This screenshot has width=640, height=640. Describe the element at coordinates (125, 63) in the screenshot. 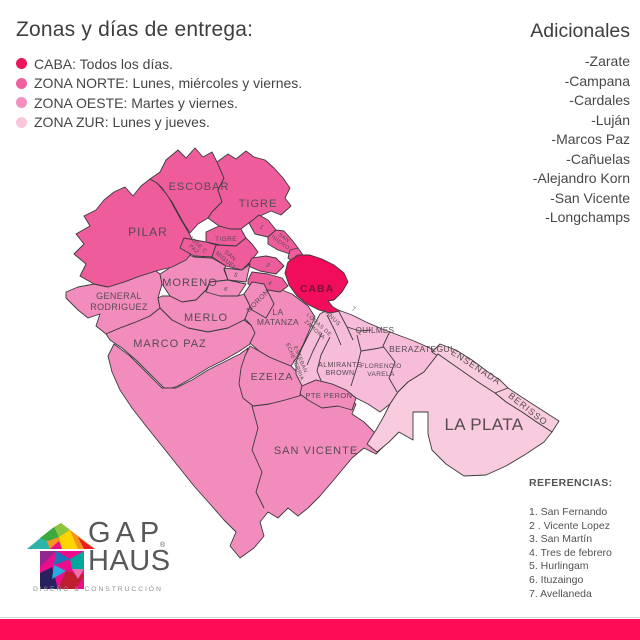

I see `legend-zone-days: Todos los días.` at that location.